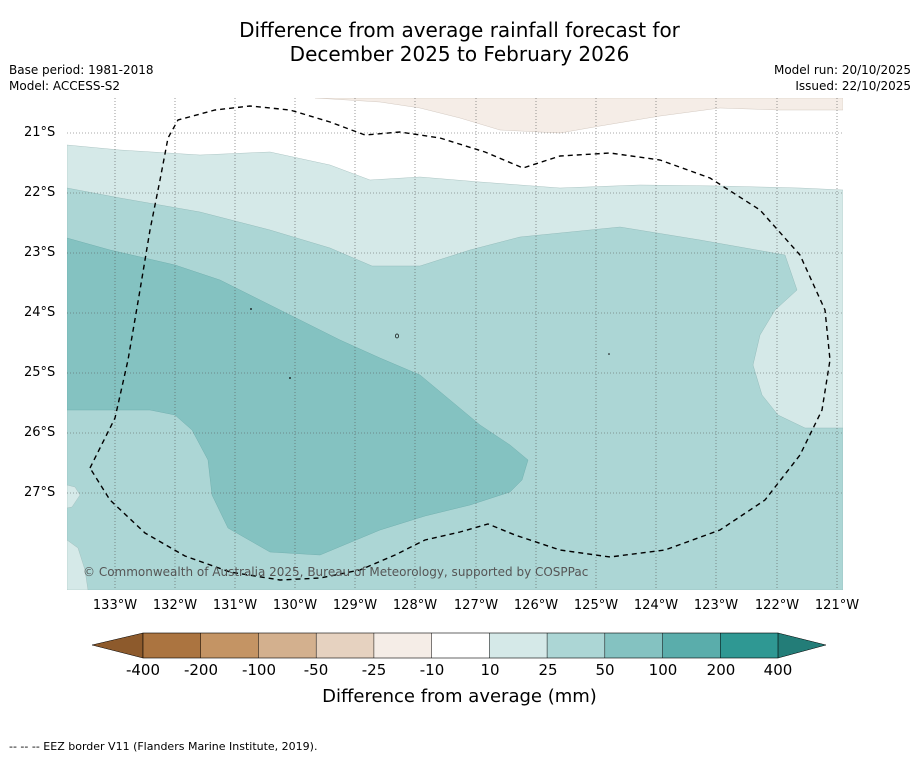  I want to click on colorbar-under-arrow, so click(117, 645).